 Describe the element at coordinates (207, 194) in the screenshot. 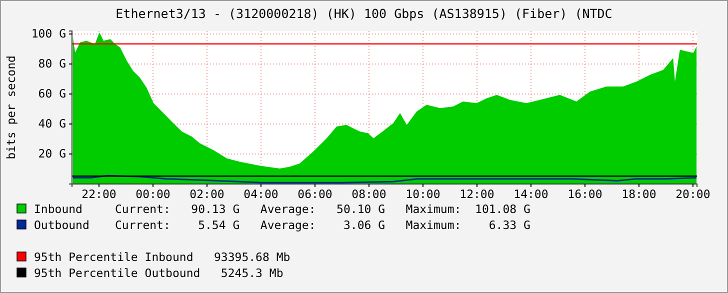

I see `x-tick-label: 02:00` at that location.